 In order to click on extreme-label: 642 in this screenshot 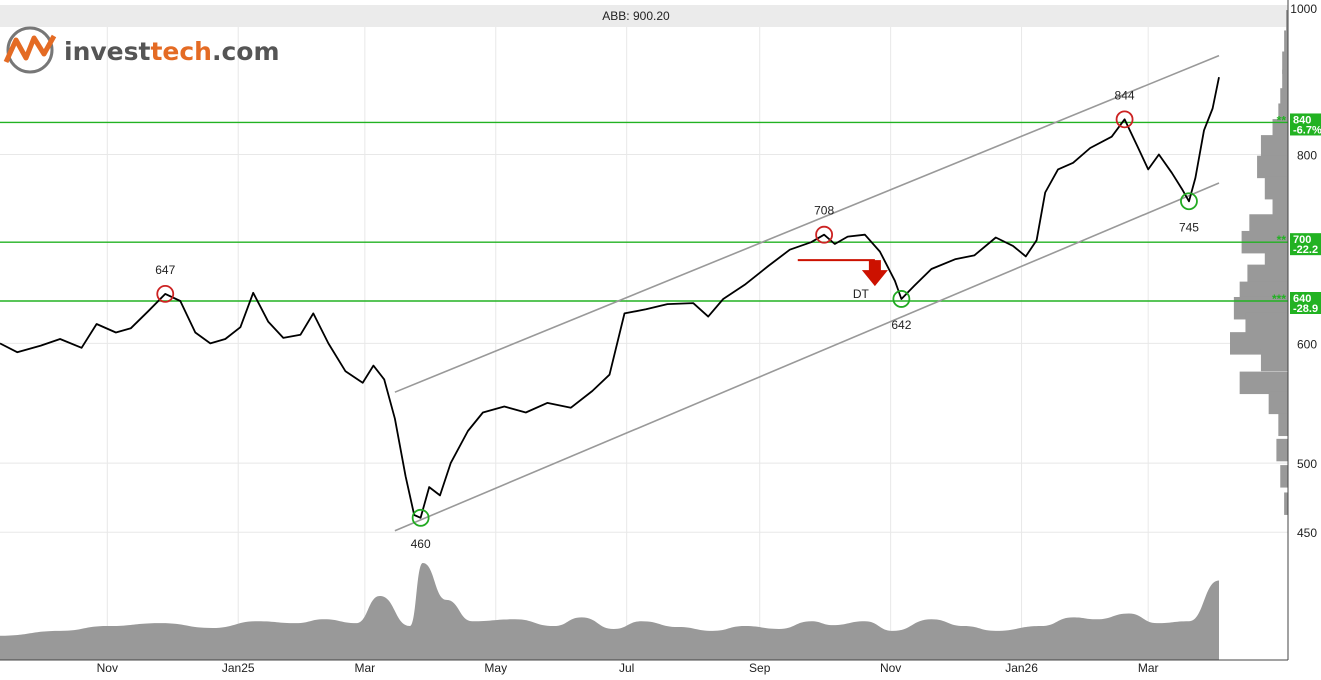, I will do `click(901, 325)`.